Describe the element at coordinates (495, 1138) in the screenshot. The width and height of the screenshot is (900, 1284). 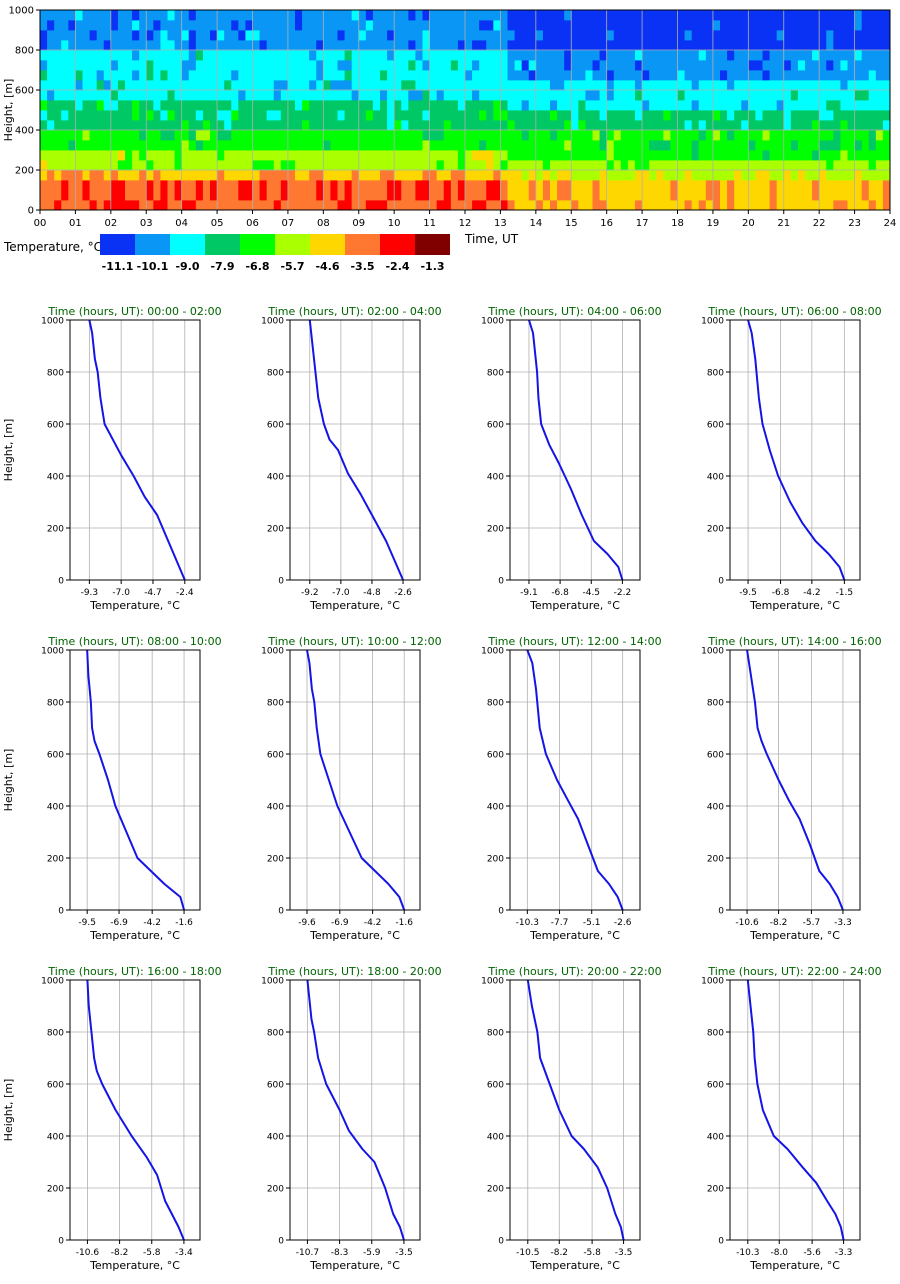
I see `y-tick-label: 400` at that location.